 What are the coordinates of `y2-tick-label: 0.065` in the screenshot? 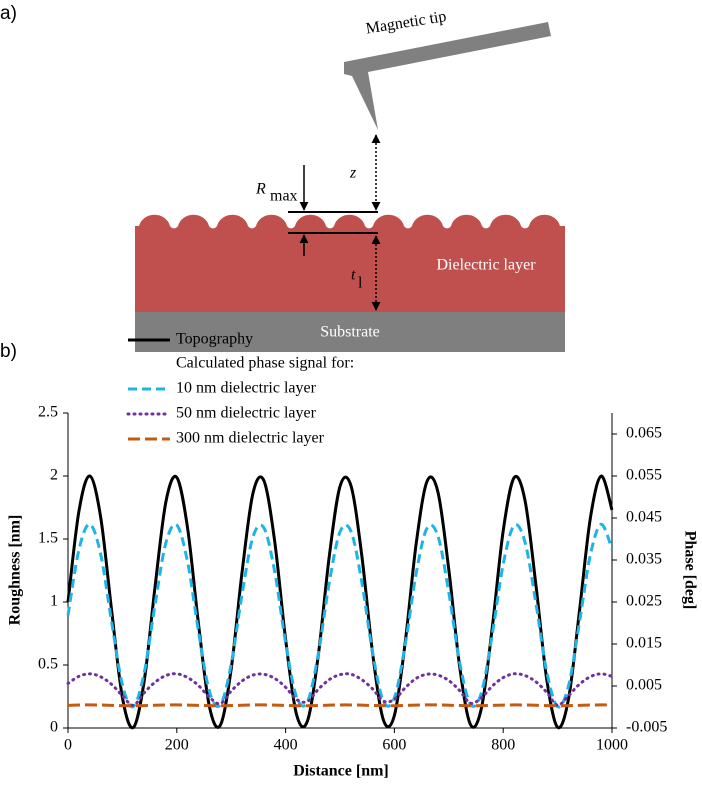 It's located at (644, 433).